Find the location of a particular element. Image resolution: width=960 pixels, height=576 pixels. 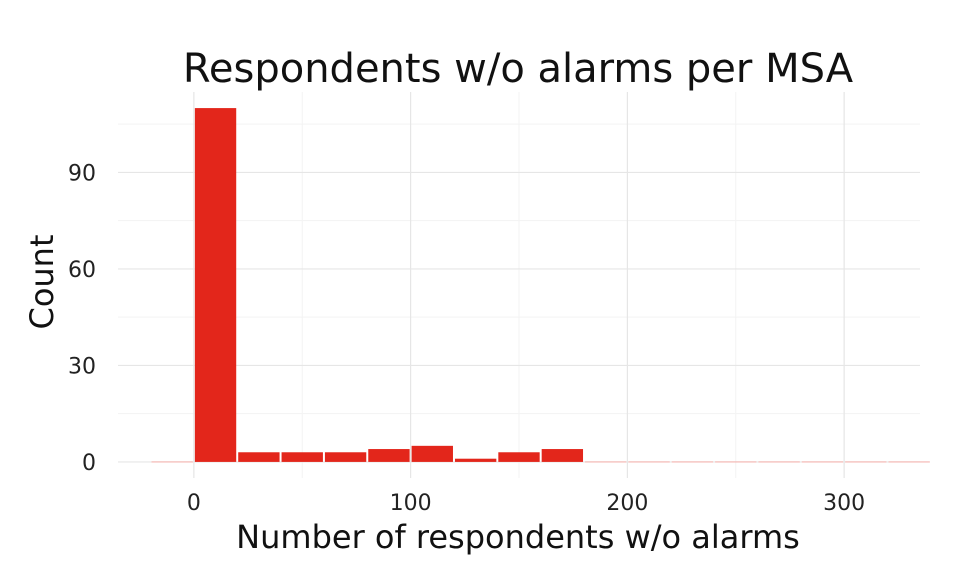

x-tick-label: 100 is located at coordinates (411, 503).